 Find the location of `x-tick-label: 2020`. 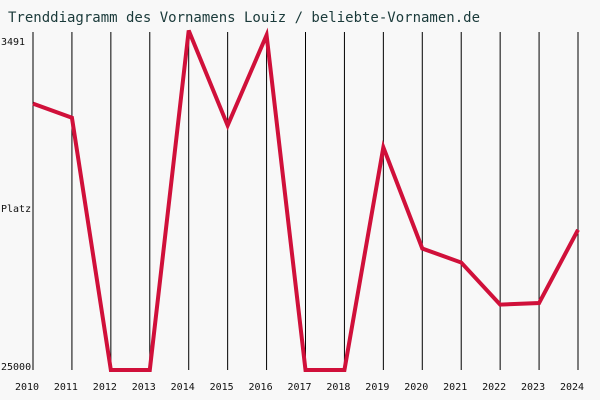

x-tick-label: 2020 is located at coordinates (416, 387).